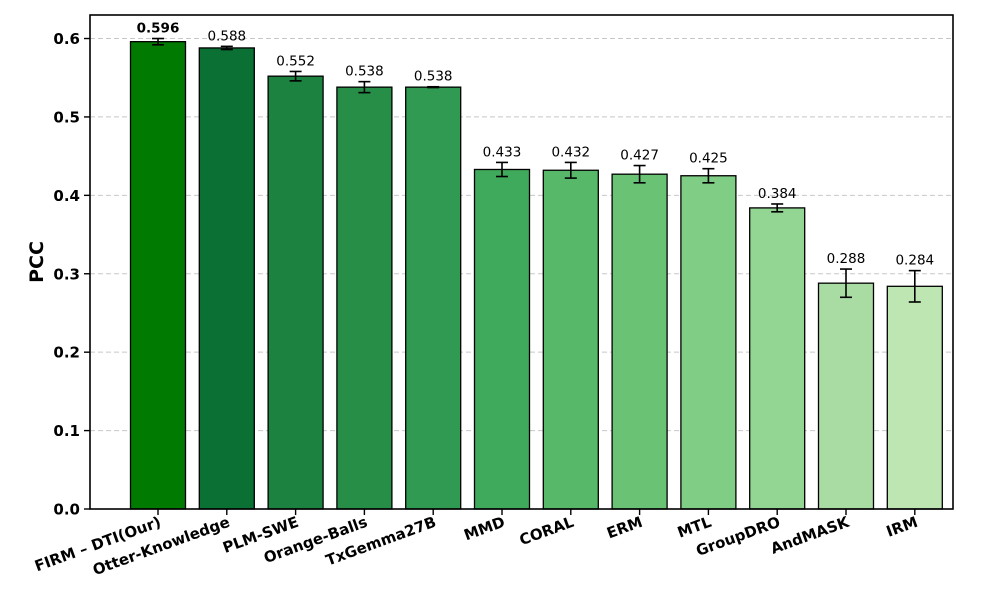 The width and height of the screenshot is (997, 598). I want to click on value-label: 0.384, so click(777, 194).